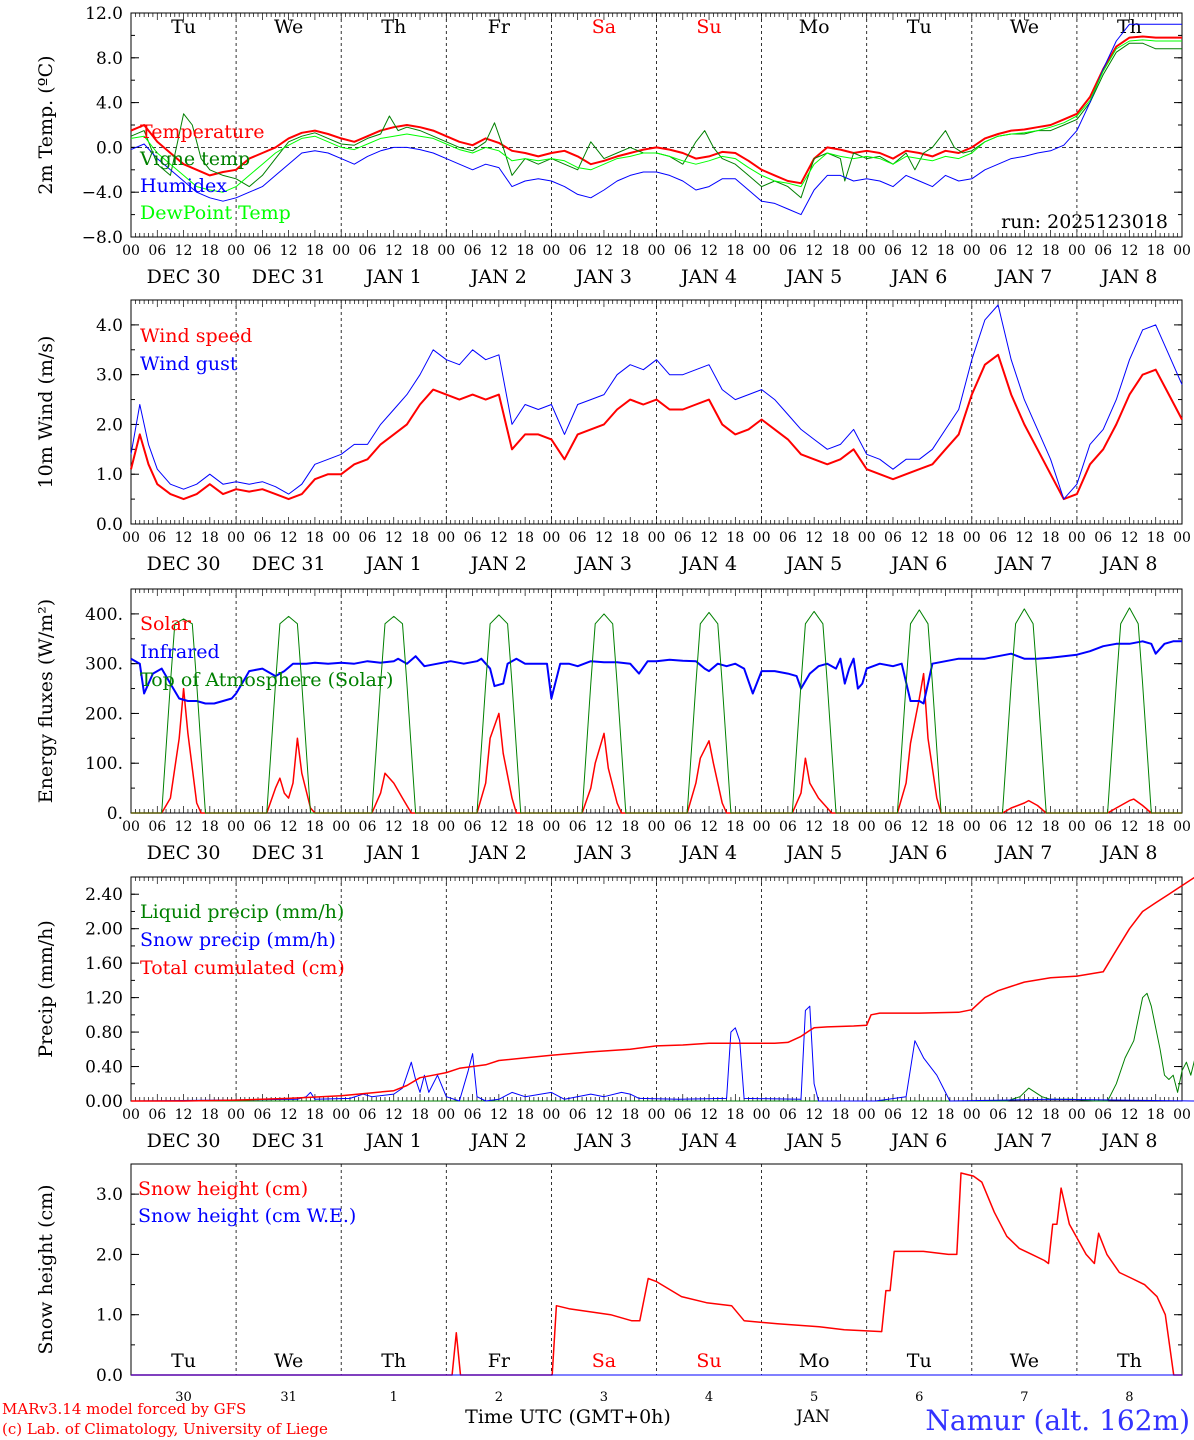 The width and height of the screenshot is (1194, 1440). What do you see at coordinates (708, 27) in the screenshot?
I see `weekday-label: Su` at bounding box center [708, 27].